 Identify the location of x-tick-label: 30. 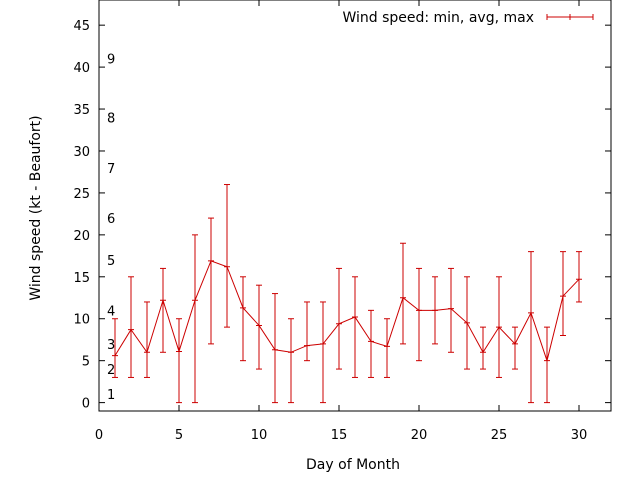
(579, 435).